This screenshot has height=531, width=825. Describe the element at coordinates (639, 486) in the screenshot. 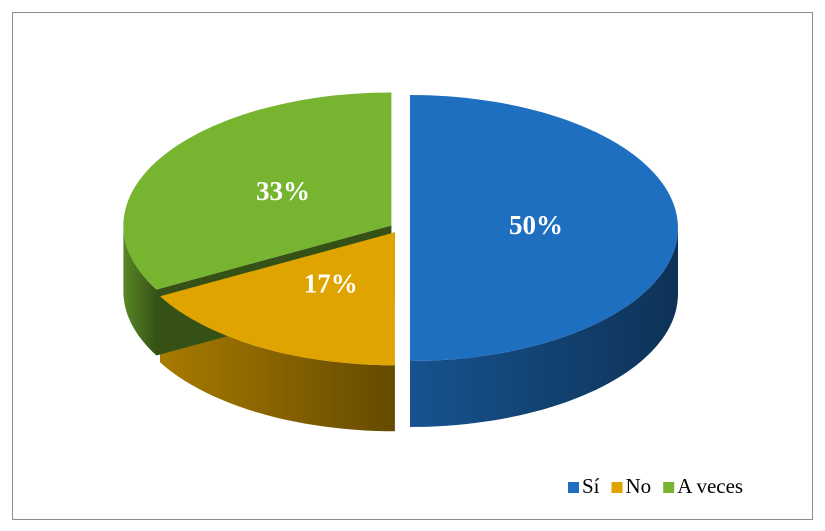

I see `legend-label: No` at that location.